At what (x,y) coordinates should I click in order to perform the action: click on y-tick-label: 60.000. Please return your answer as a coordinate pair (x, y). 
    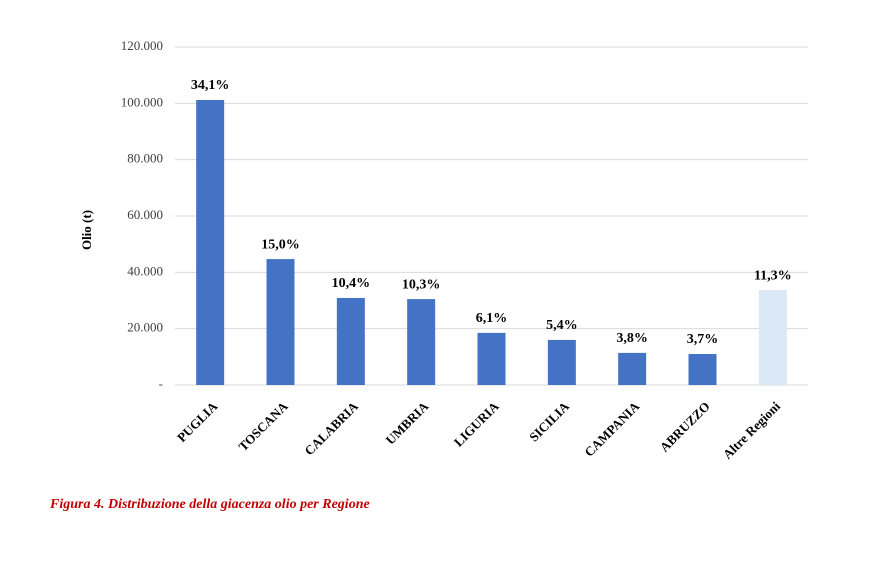
    Looking at the image, I should click on (145, 214).